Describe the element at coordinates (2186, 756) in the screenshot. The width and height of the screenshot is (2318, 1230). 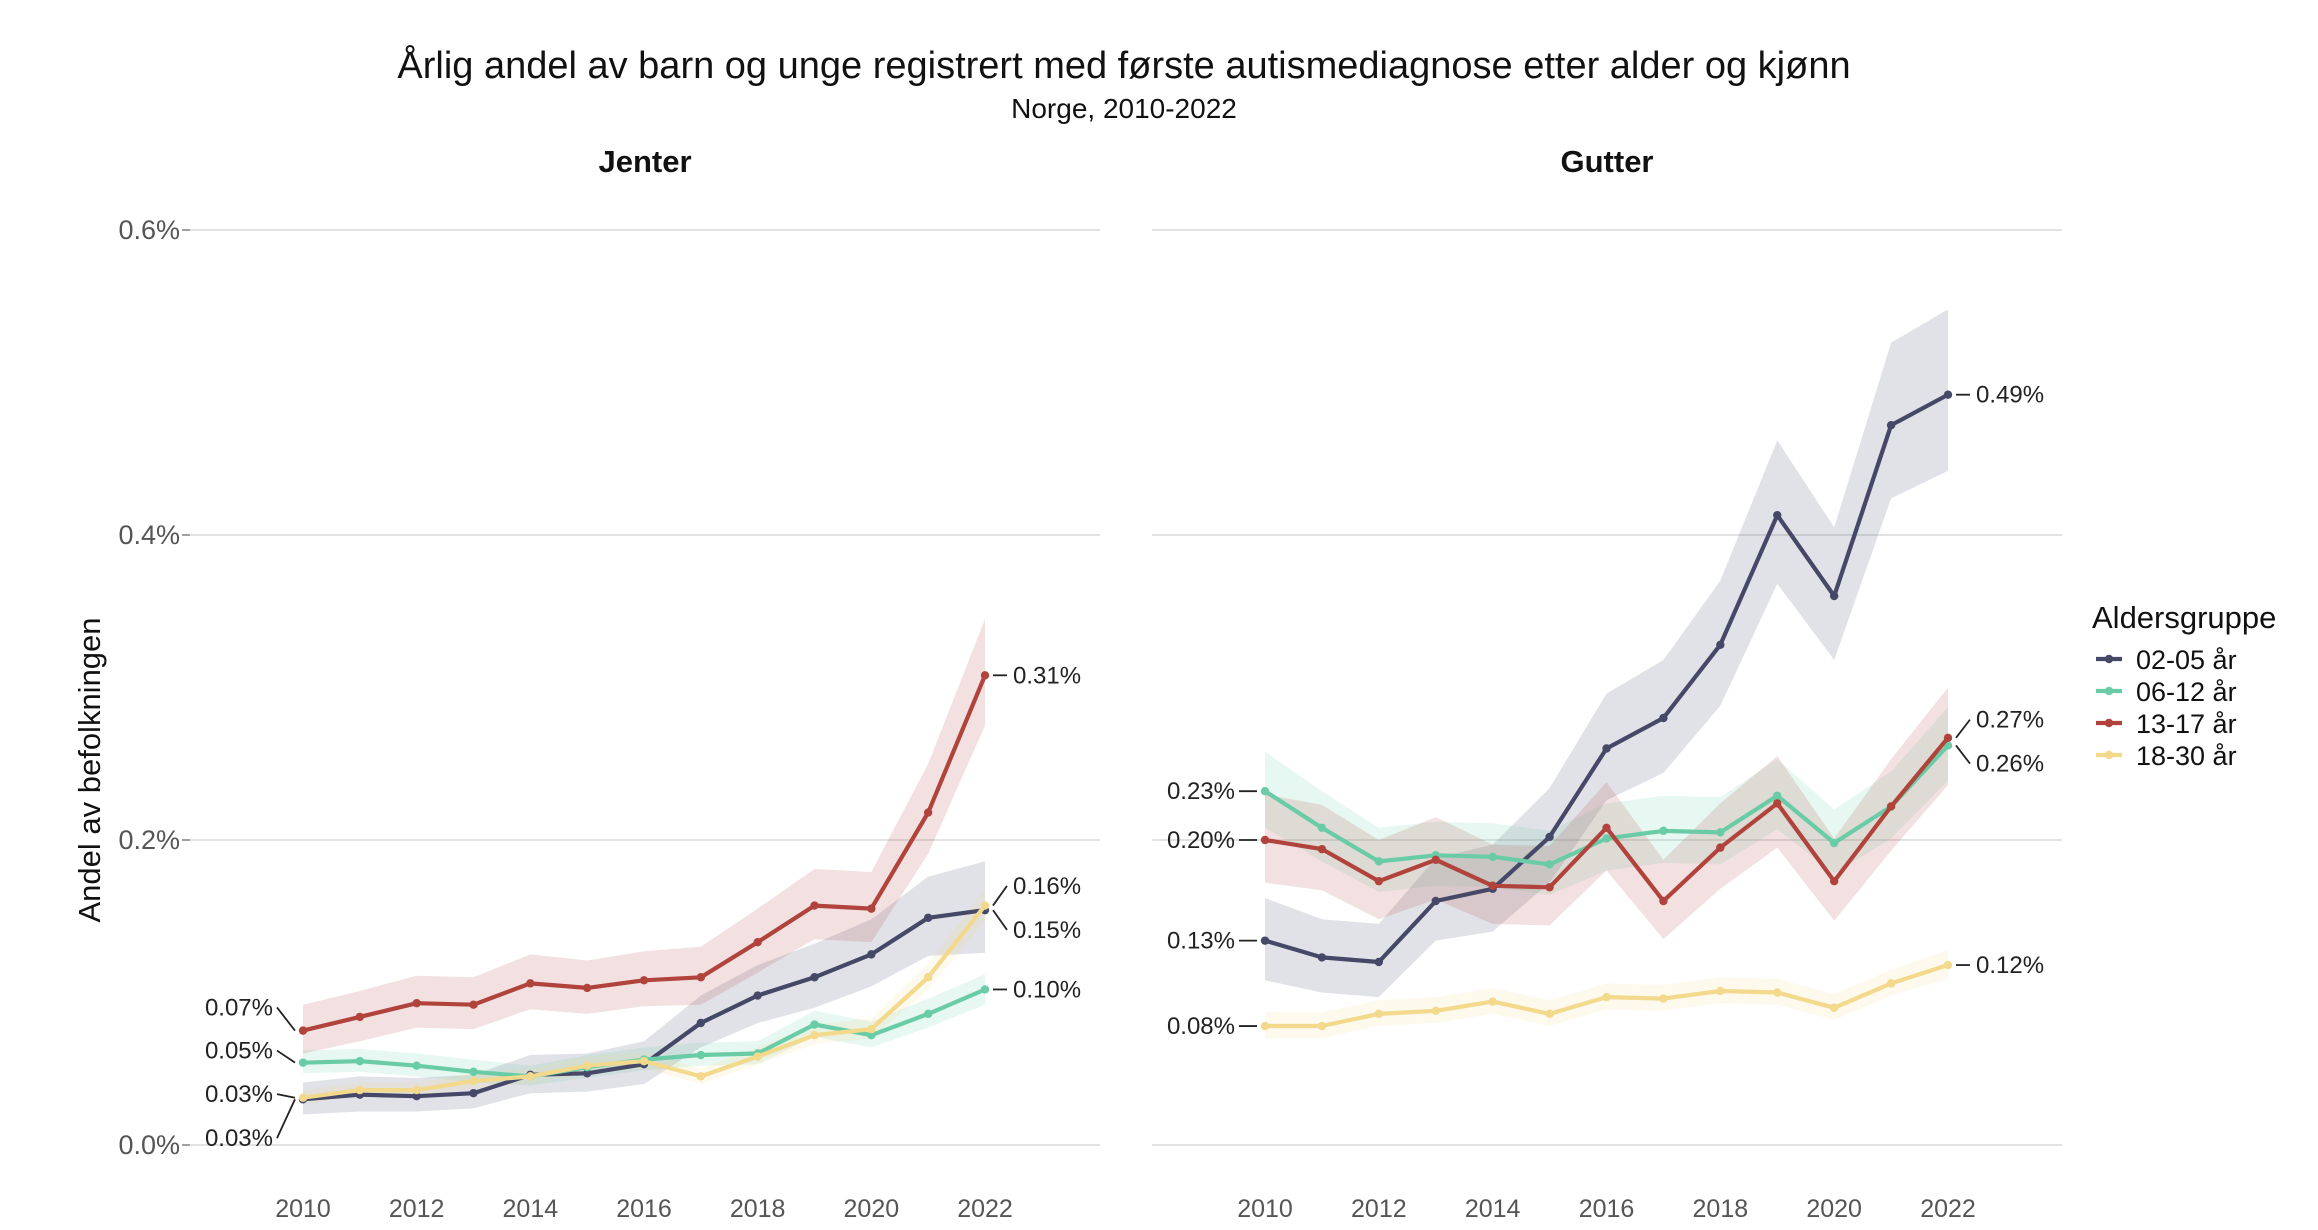
I see `legend-label: 18-30 år` at that location.